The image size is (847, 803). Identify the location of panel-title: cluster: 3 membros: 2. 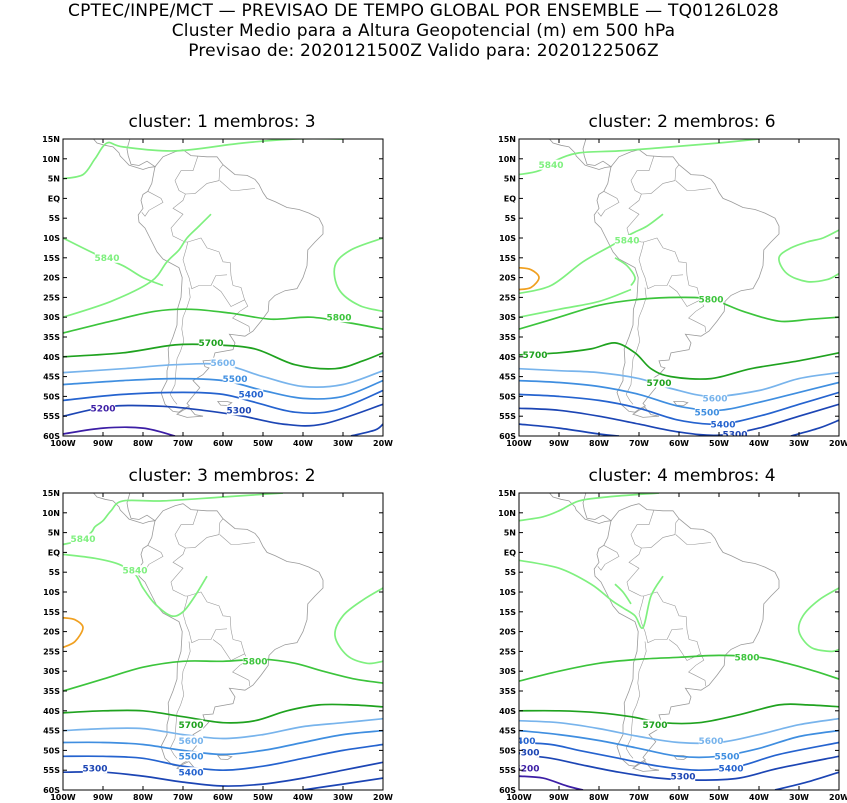
(222, 476).